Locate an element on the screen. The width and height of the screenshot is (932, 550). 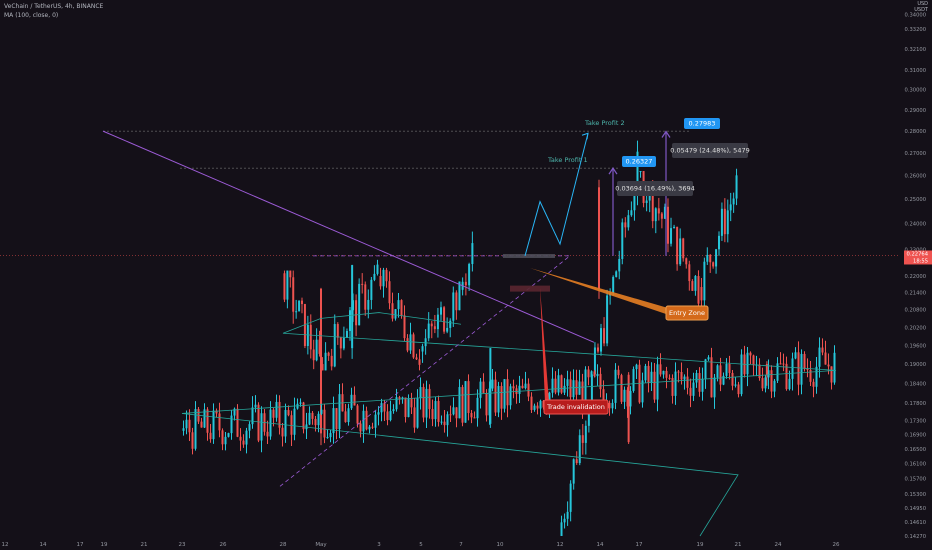
time-tick: 19 is located at coordinates (104, 545).